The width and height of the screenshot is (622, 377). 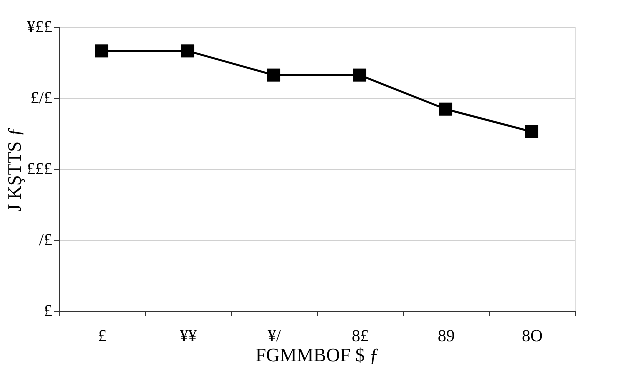 What do you see at coordinates (318, 356) in the screenshot?
I see `x-axis-title: FGMMBOF $ ƒ` at bounding box center [318, 356].